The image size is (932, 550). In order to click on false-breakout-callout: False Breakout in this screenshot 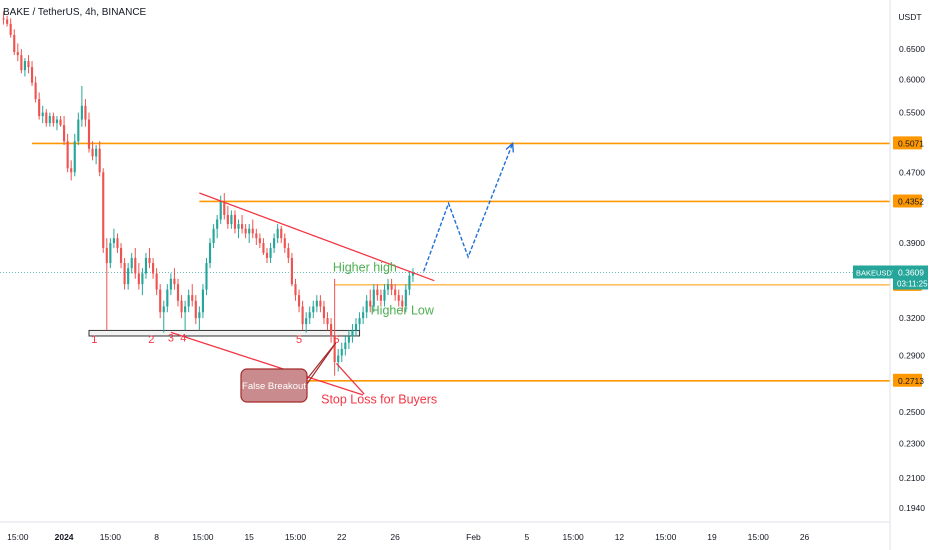, I will do `click(288, 372)`.